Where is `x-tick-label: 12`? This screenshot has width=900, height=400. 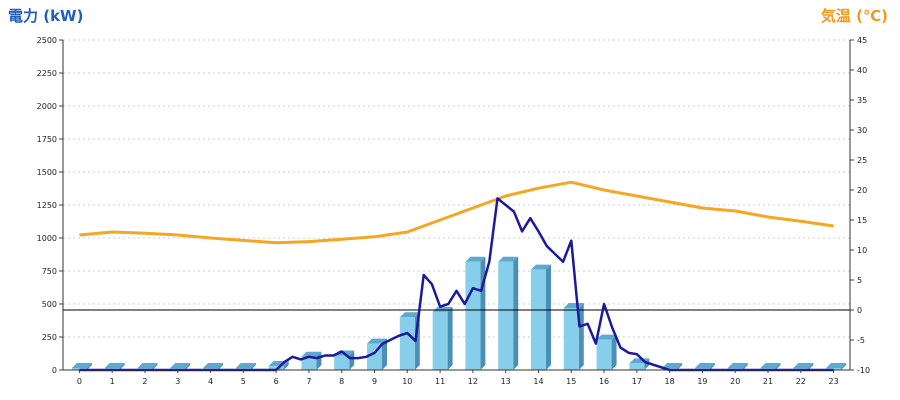 x-tick-label: 12 is located at coordinates (473, 381).